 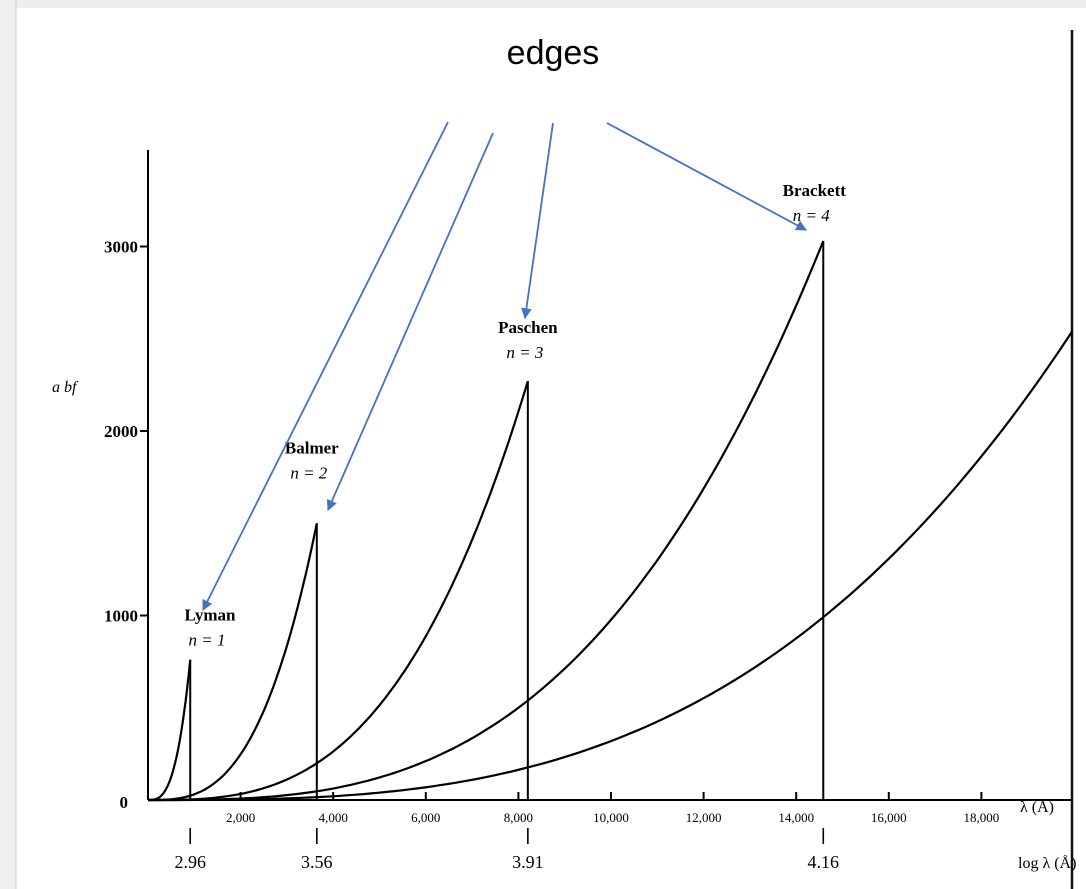 I want to click on x2-axis-label: log λ (Å), so click(x=1047, y=863).